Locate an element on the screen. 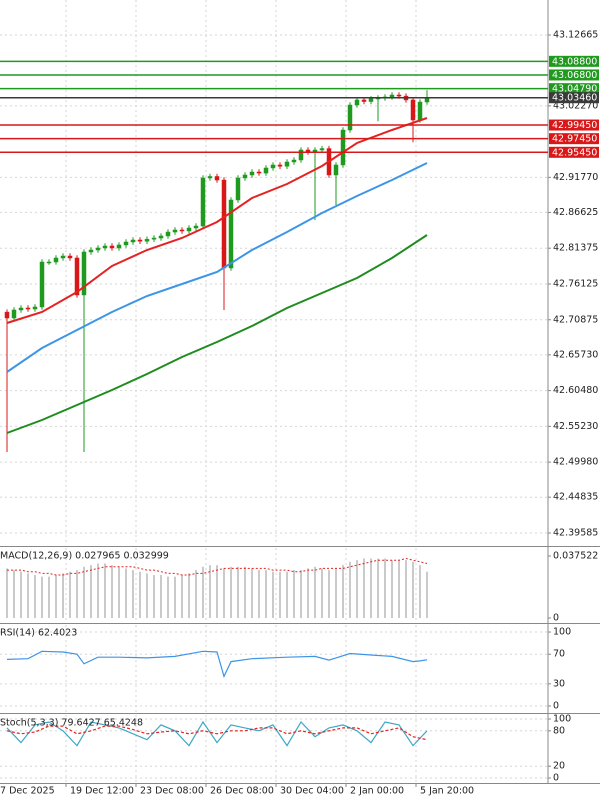 The height and width of the screenshot is (798, 600). level-label: 42.99450 is located at coordinates (574, 125).